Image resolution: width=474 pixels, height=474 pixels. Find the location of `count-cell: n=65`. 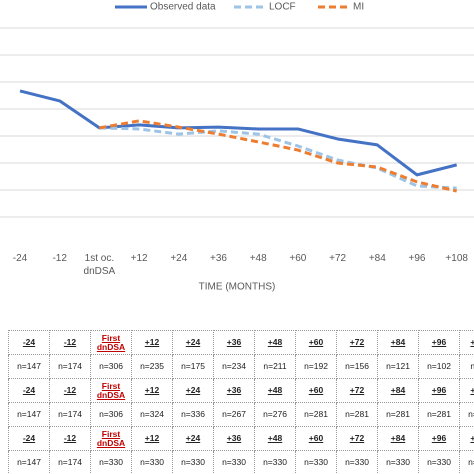

count-cell: n=65 is located at coordinates (466, 366).